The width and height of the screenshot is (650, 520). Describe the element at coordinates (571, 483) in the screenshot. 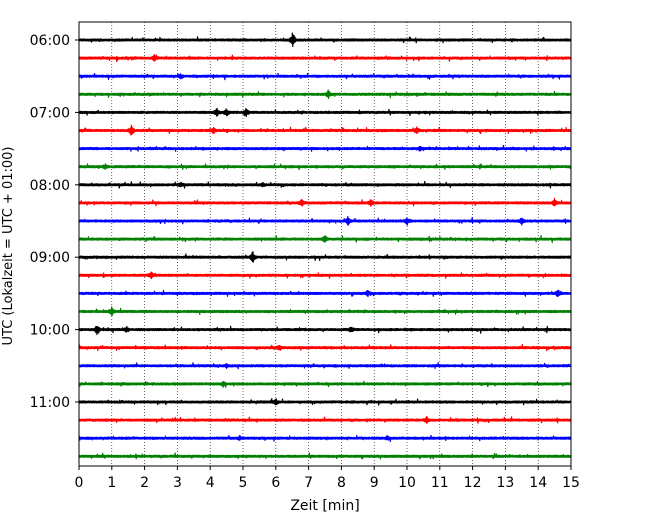

I see `x-tick-label-15: 15` at that location.